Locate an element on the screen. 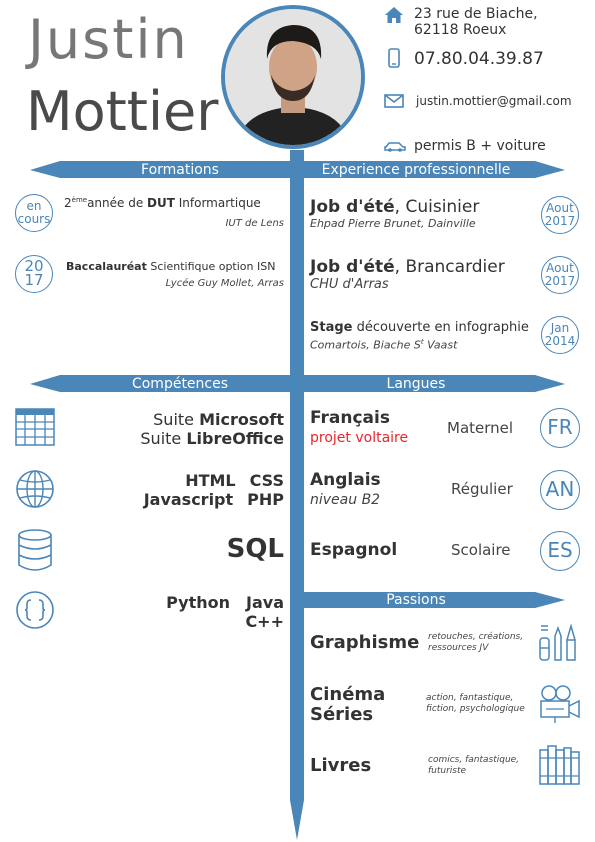 The image size is (595, 842). skill-javascript: Javascript is located at coordinates (188, 499).